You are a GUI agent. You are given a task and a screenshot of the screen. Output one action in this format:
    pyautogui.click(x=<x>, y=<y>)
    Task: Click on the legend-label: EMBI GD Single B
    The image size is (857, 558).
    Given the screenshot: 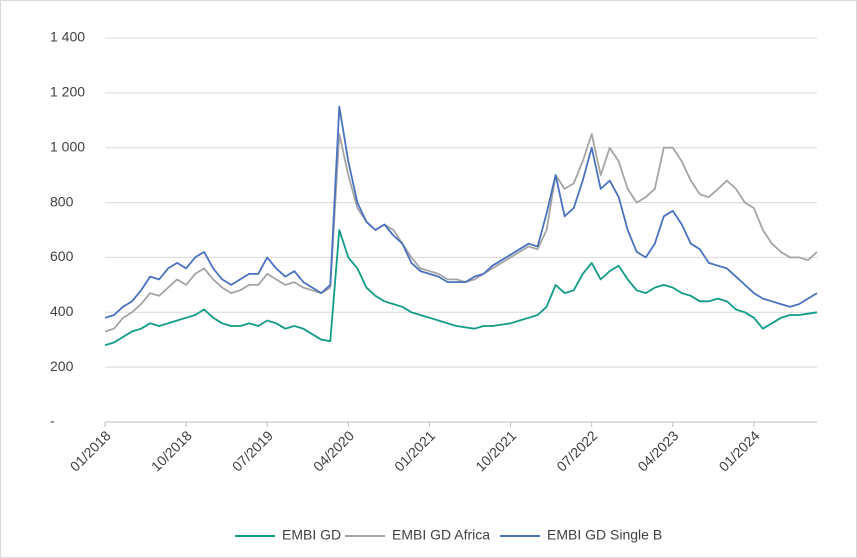 What is the action you would take?
    pyautogui.click(x=604, y=535)
    